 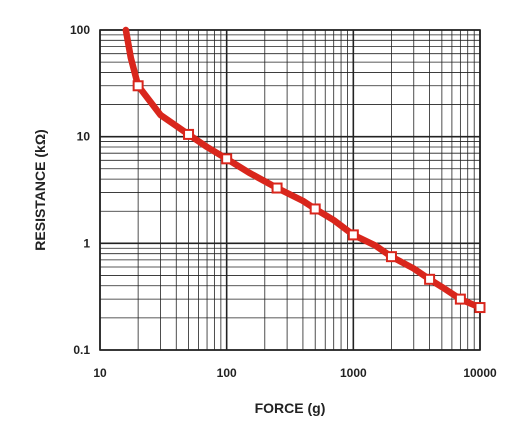 What do you see at coordinates (86, 243) in the screenshot?
I see `y-tick-label: 1` at bounding box center [86, 243].